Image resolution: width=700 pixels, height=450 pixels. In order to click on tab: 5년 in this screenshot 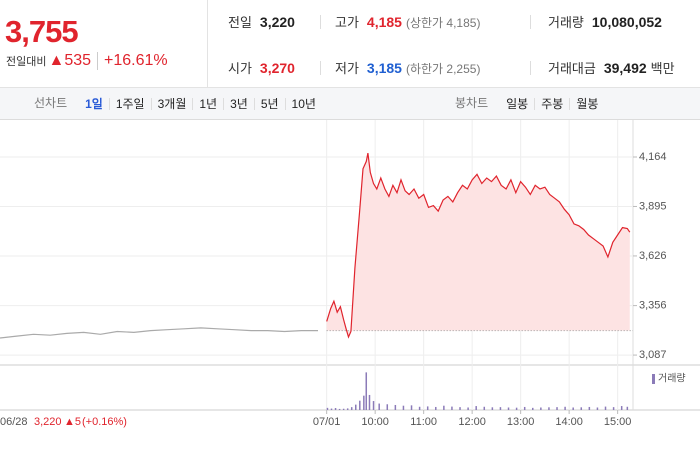, I will do `click(269, 103)`.